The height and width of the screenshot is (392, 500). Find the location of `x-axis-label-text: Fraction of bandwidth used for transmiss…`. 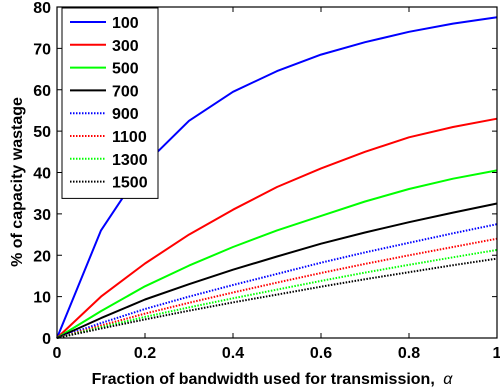

x-axis-label-text: Fraction of bandwidth used for transmiss… is located at coordinates (263, 379).